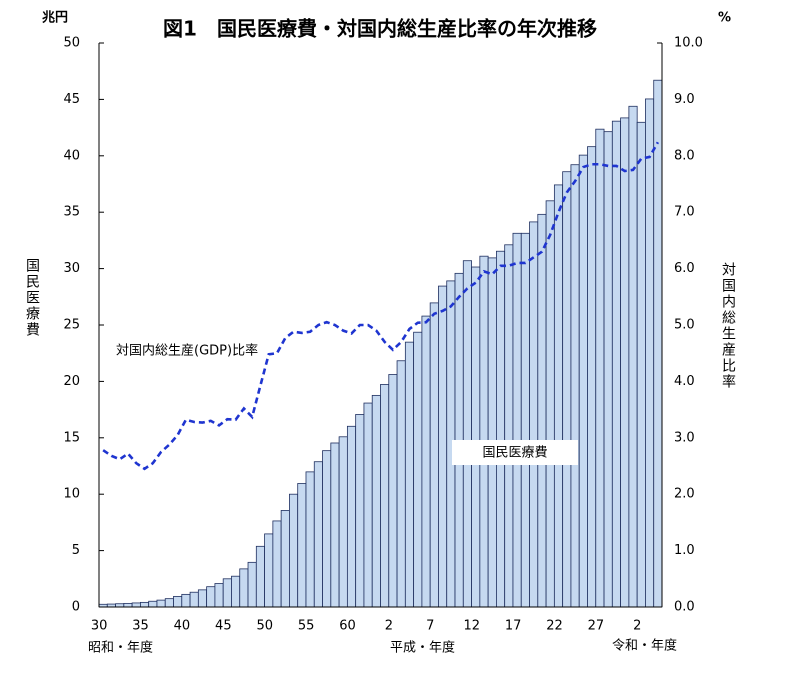  What do you see at coordinates (71, 268) in the screenshot?
I see `y-tick-label: 30` at bounding box center [71, 268].